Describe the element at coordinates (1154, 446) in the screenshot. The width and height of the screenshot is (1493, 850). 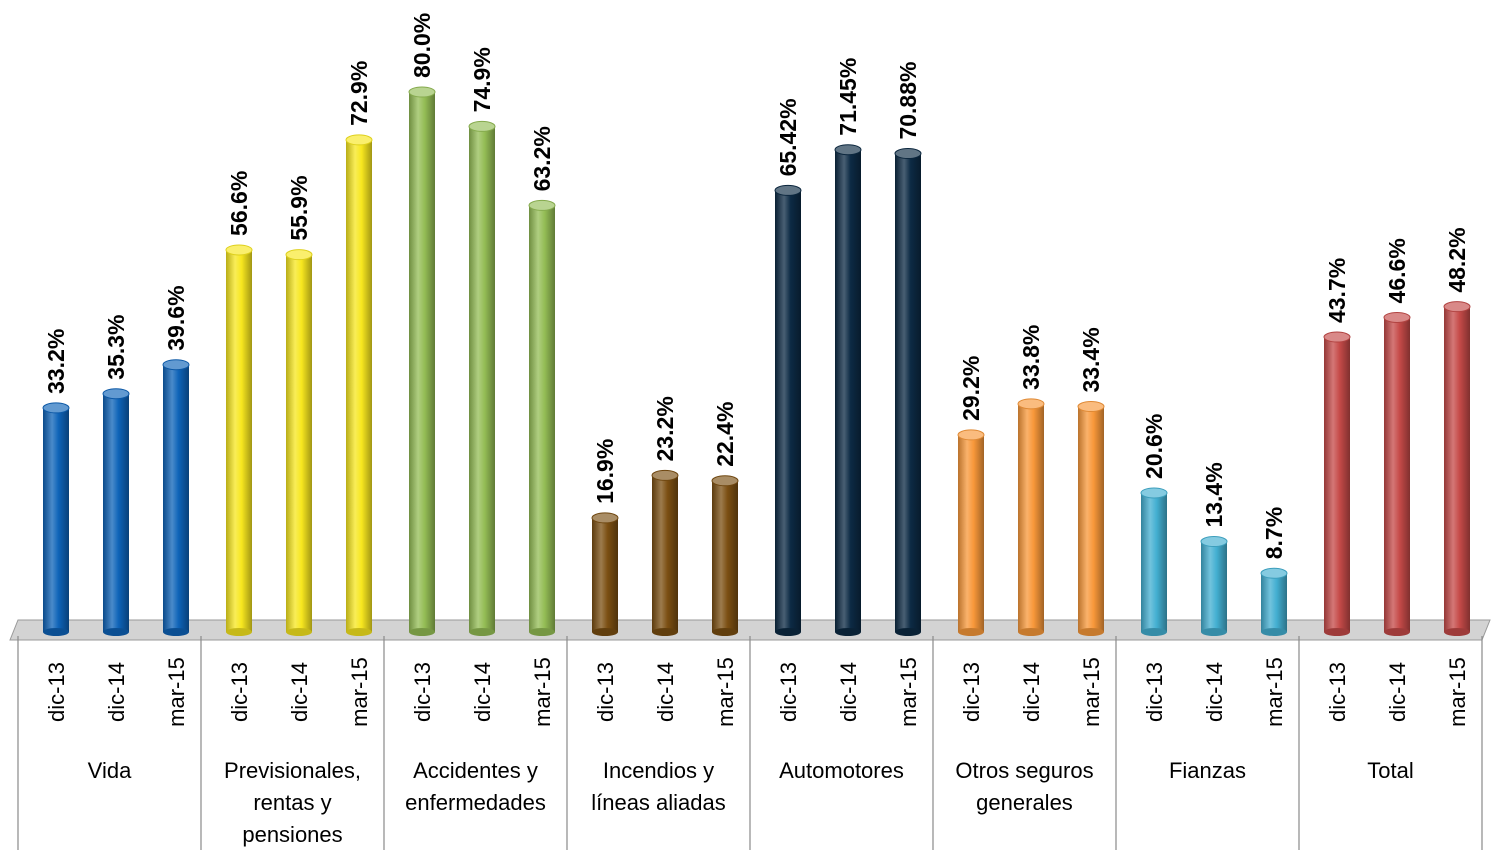
I see `data-label: 20.6%` at that location.